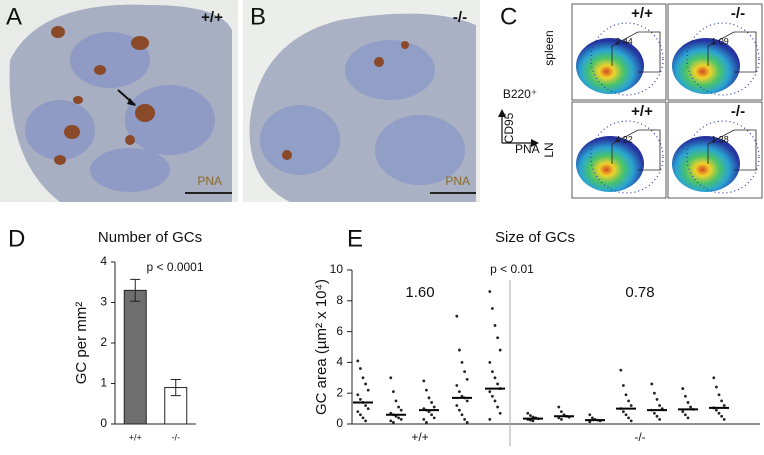 The height and width of the screenshot is (455, 764). Describe the element at coordinates (258, 16) in the screenshot. I see `panel-label: B` at that location.